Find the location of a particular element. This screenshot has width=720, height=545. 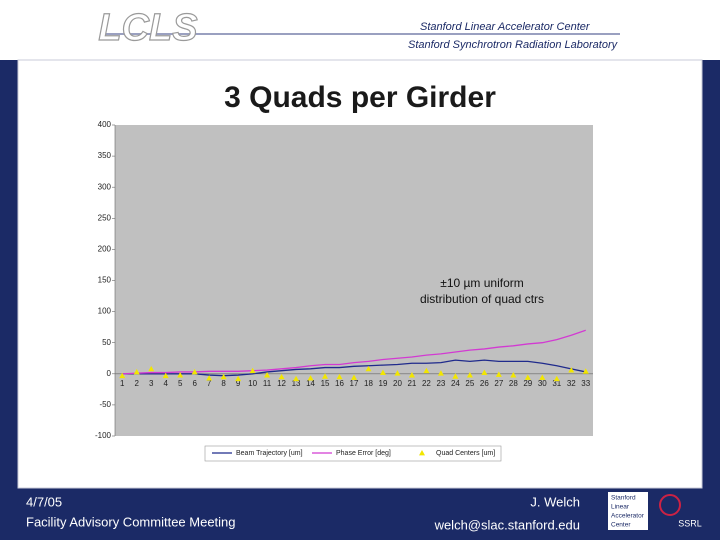

legend-label: Phase Error [deg] is located at coordinates (363, 453).